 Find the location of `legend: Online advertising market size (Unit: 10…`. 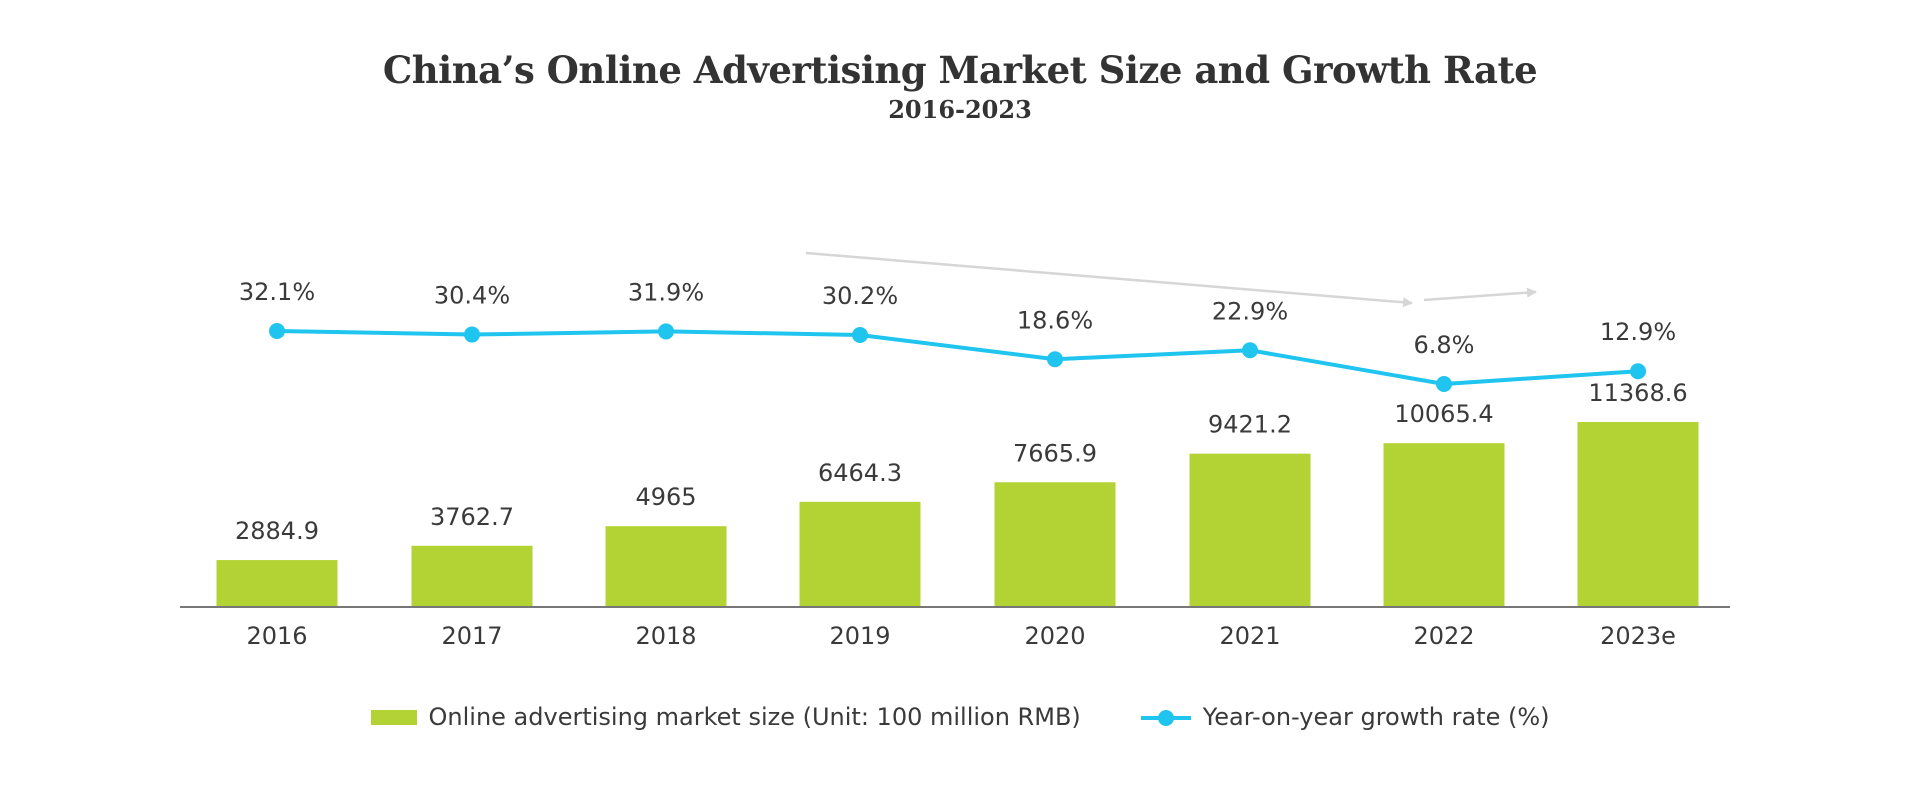

legend: Online advertising market size (Unit: 10… is located at coordinates (960, 717).